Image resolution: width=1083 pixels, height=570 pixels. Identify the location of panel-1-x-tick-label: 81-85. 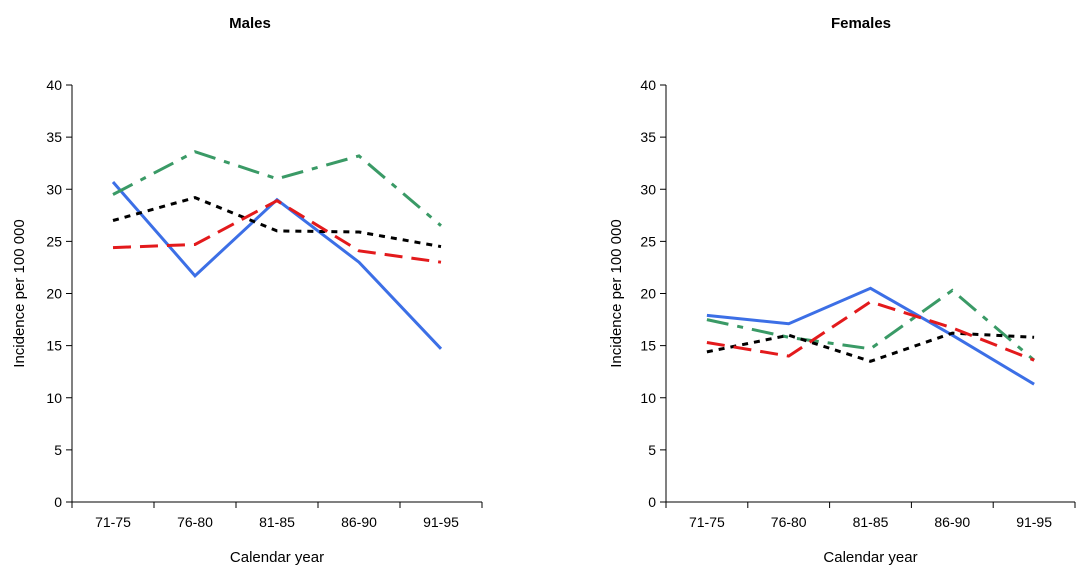
(277, 522).